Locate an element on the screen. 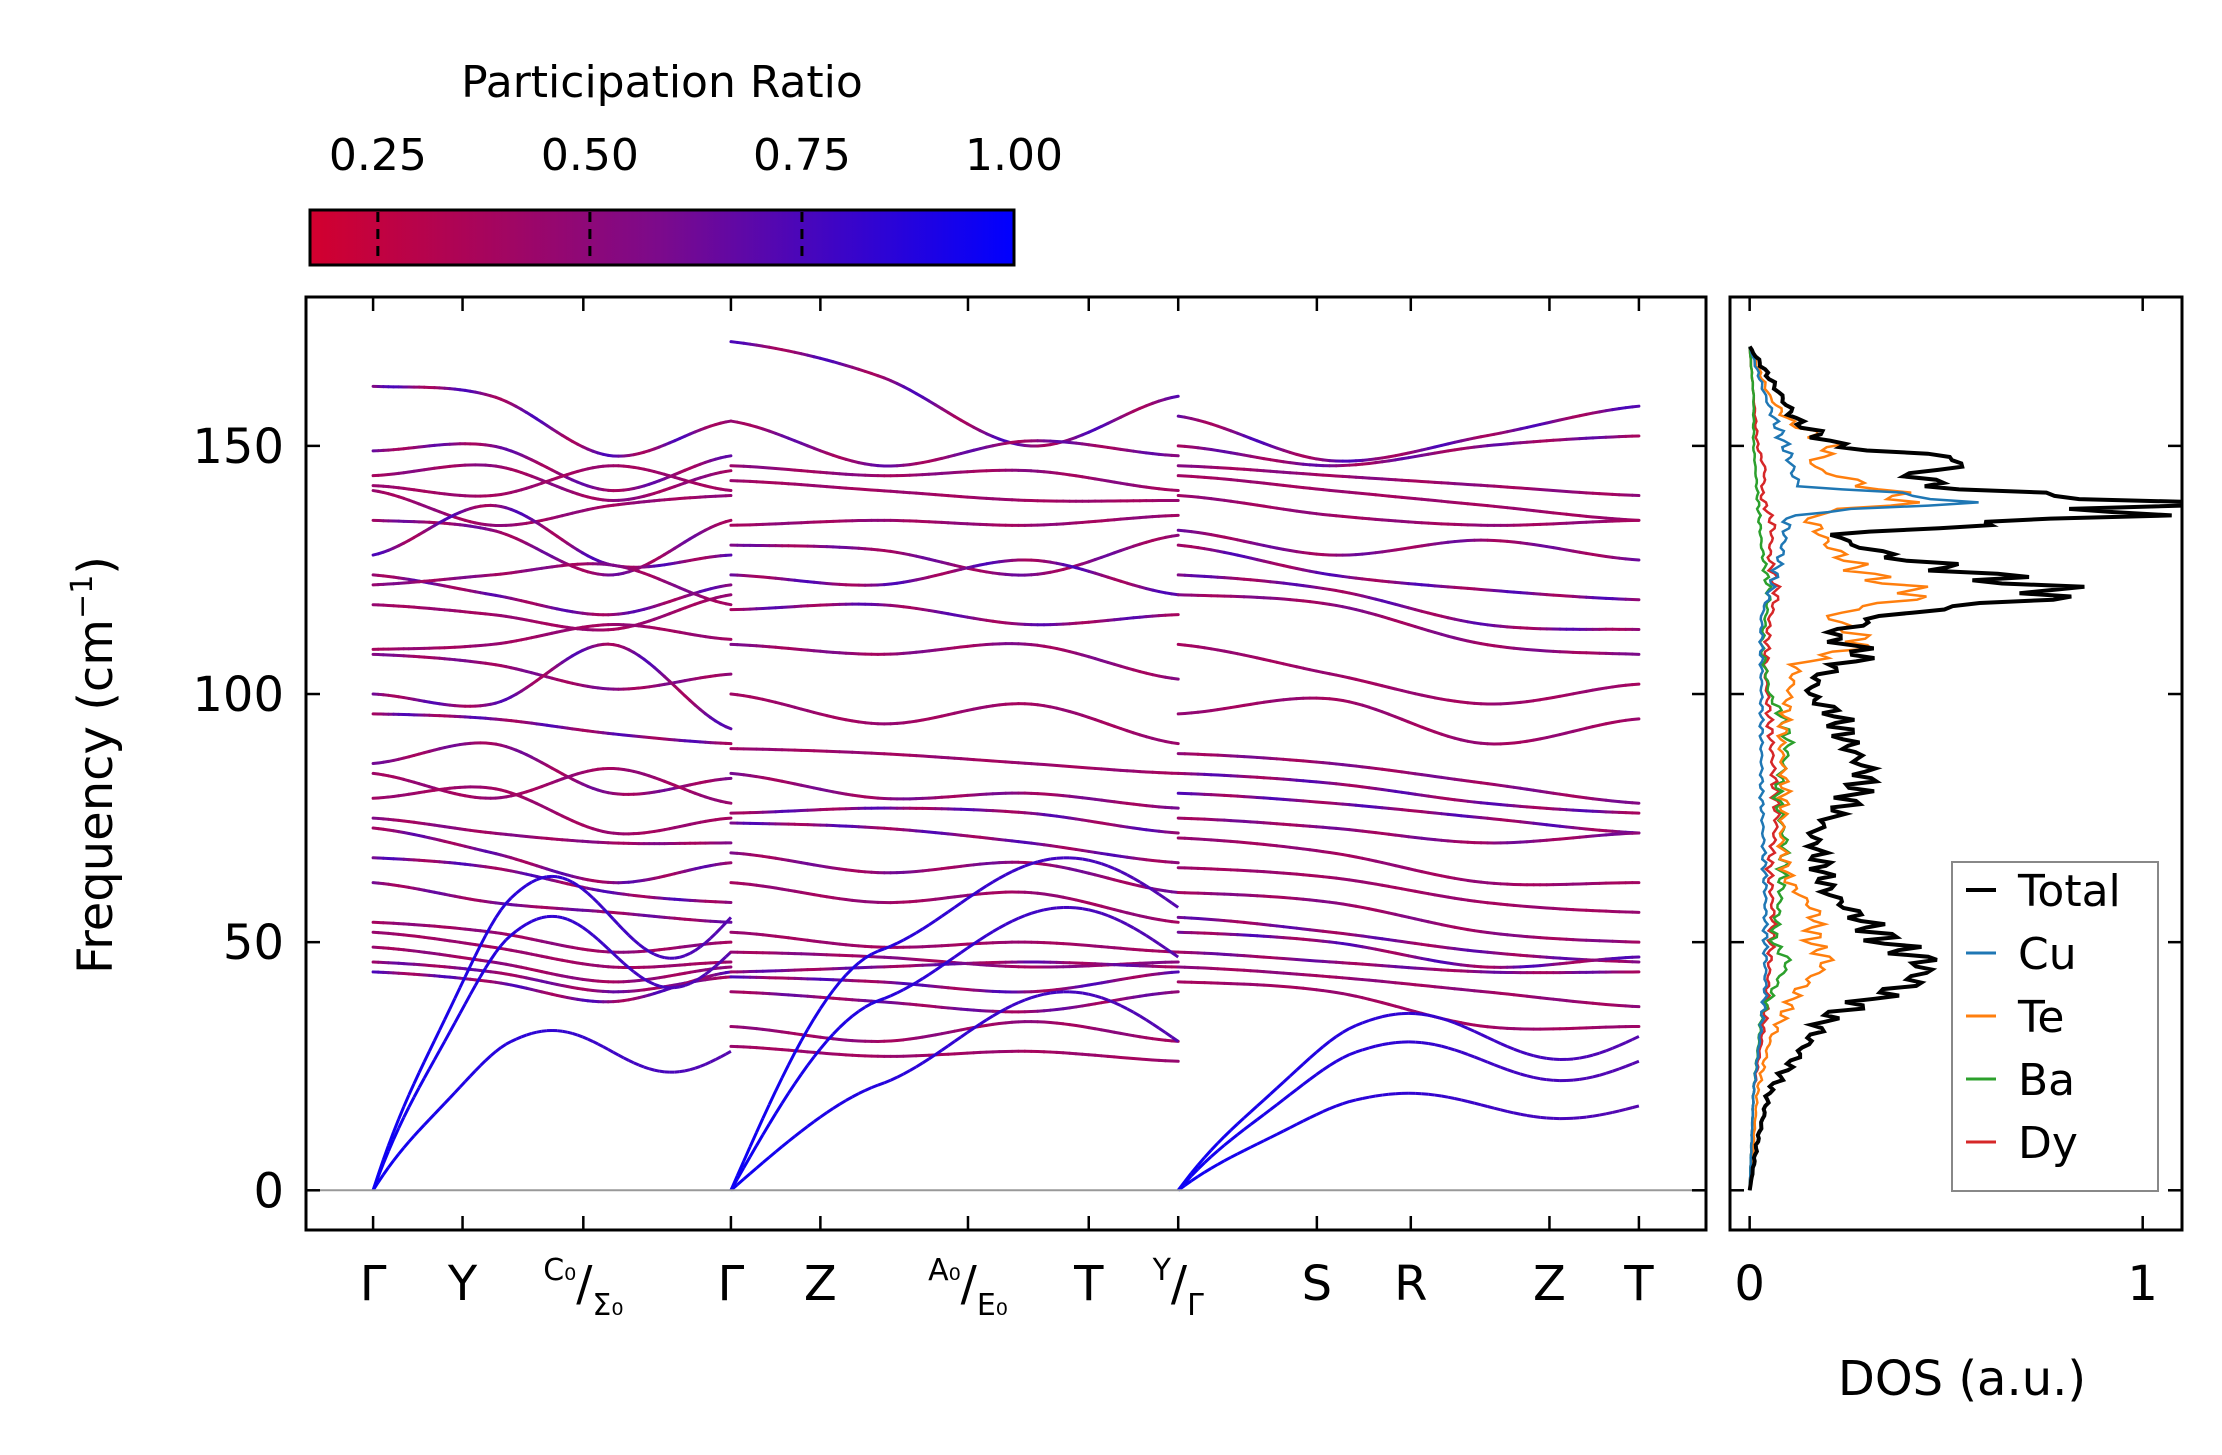 This screenshot has height=1455, width=2222. k-tick-label: Z is located at coordinates (820, 1284).